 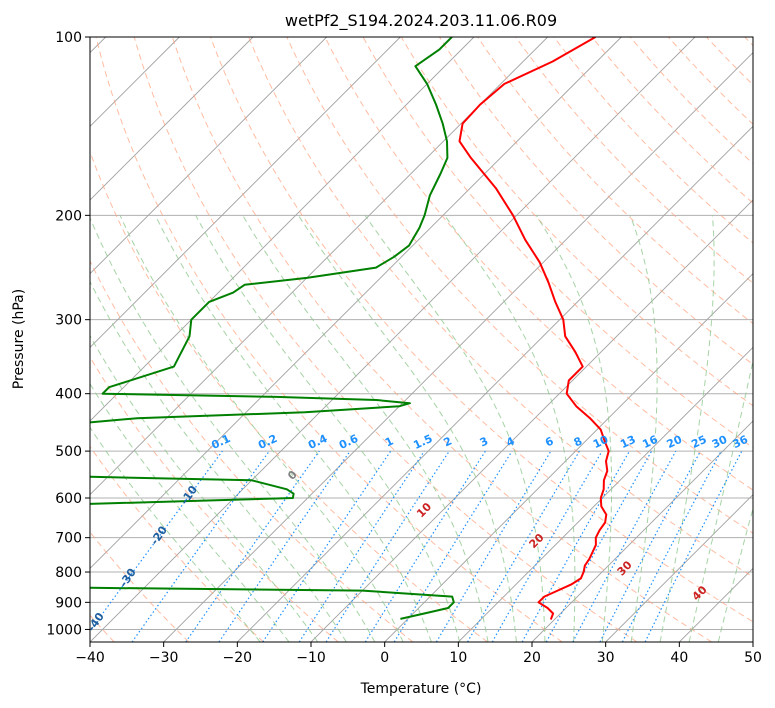 I want to click on x-axis-label: Temperature (°C), so click(x=421, y=689).